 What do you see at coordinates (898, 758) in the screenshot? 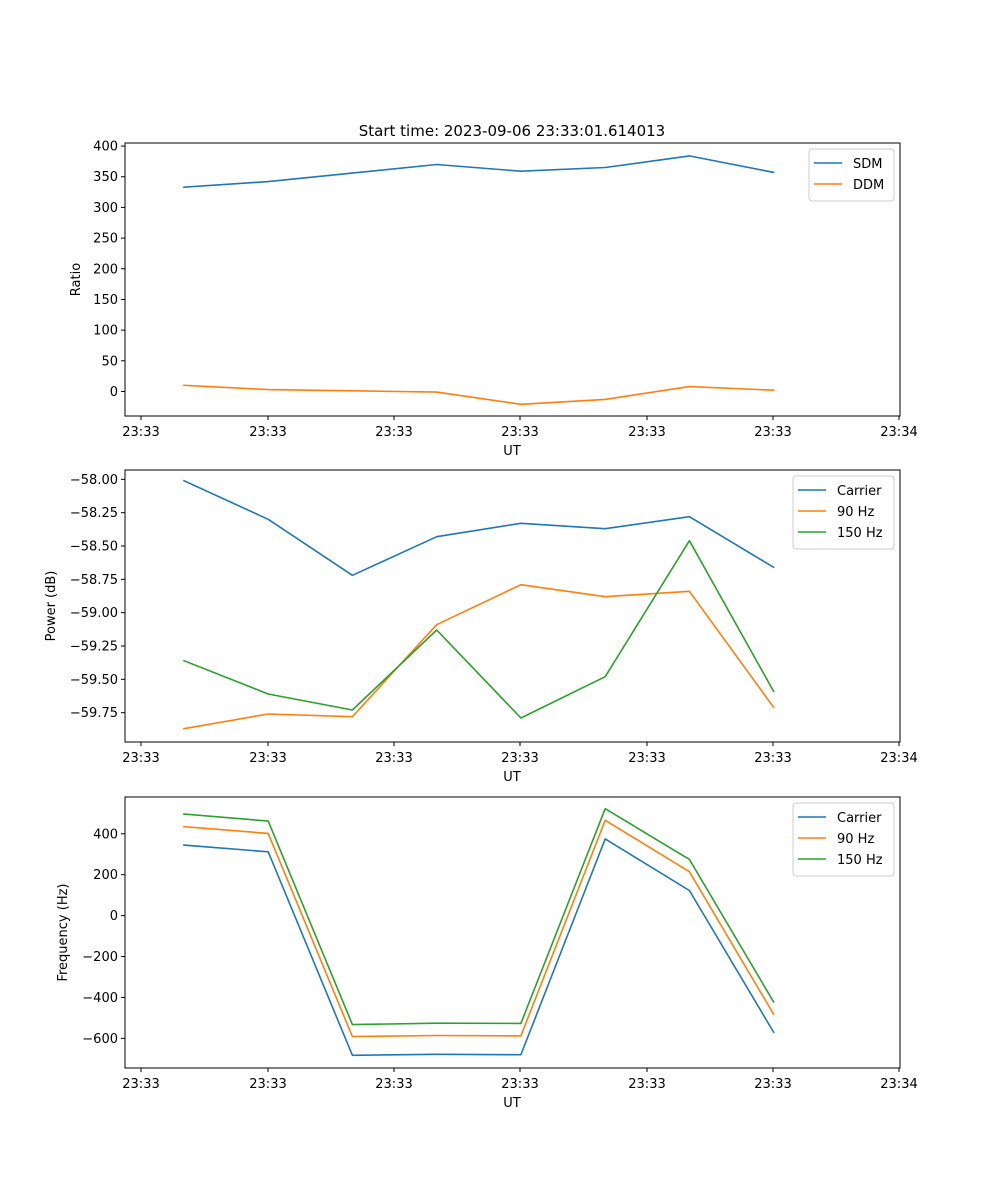
I see `power-x-tick-label: 23:34` at bounding box center [898, 758].